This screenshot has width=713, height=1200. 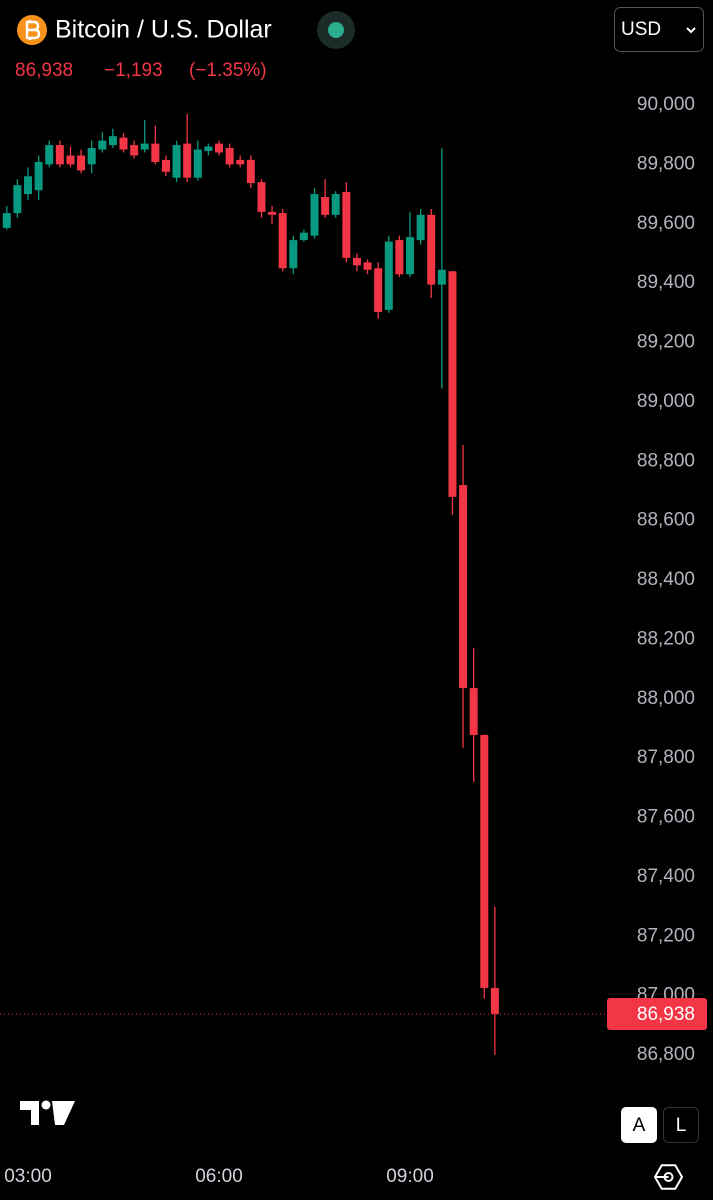 What do you see at coordinates (666, 104) in the screenshot?
I see `y-tick-label: 90,000` at bounding box center [666, 104].